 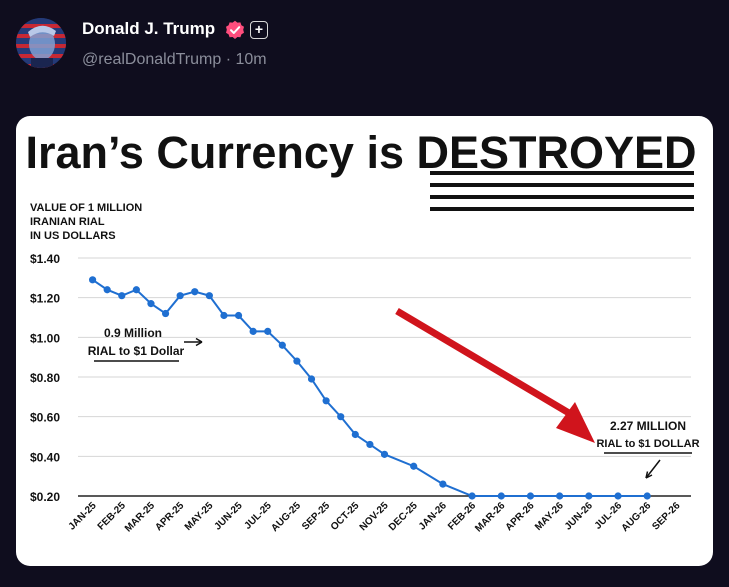 What do you see at coordinates (647, 444) in the screenshot?
I see `annotation-right-line-2: RIAL to $1 DOLLAR` at bounding box center [647, 444].